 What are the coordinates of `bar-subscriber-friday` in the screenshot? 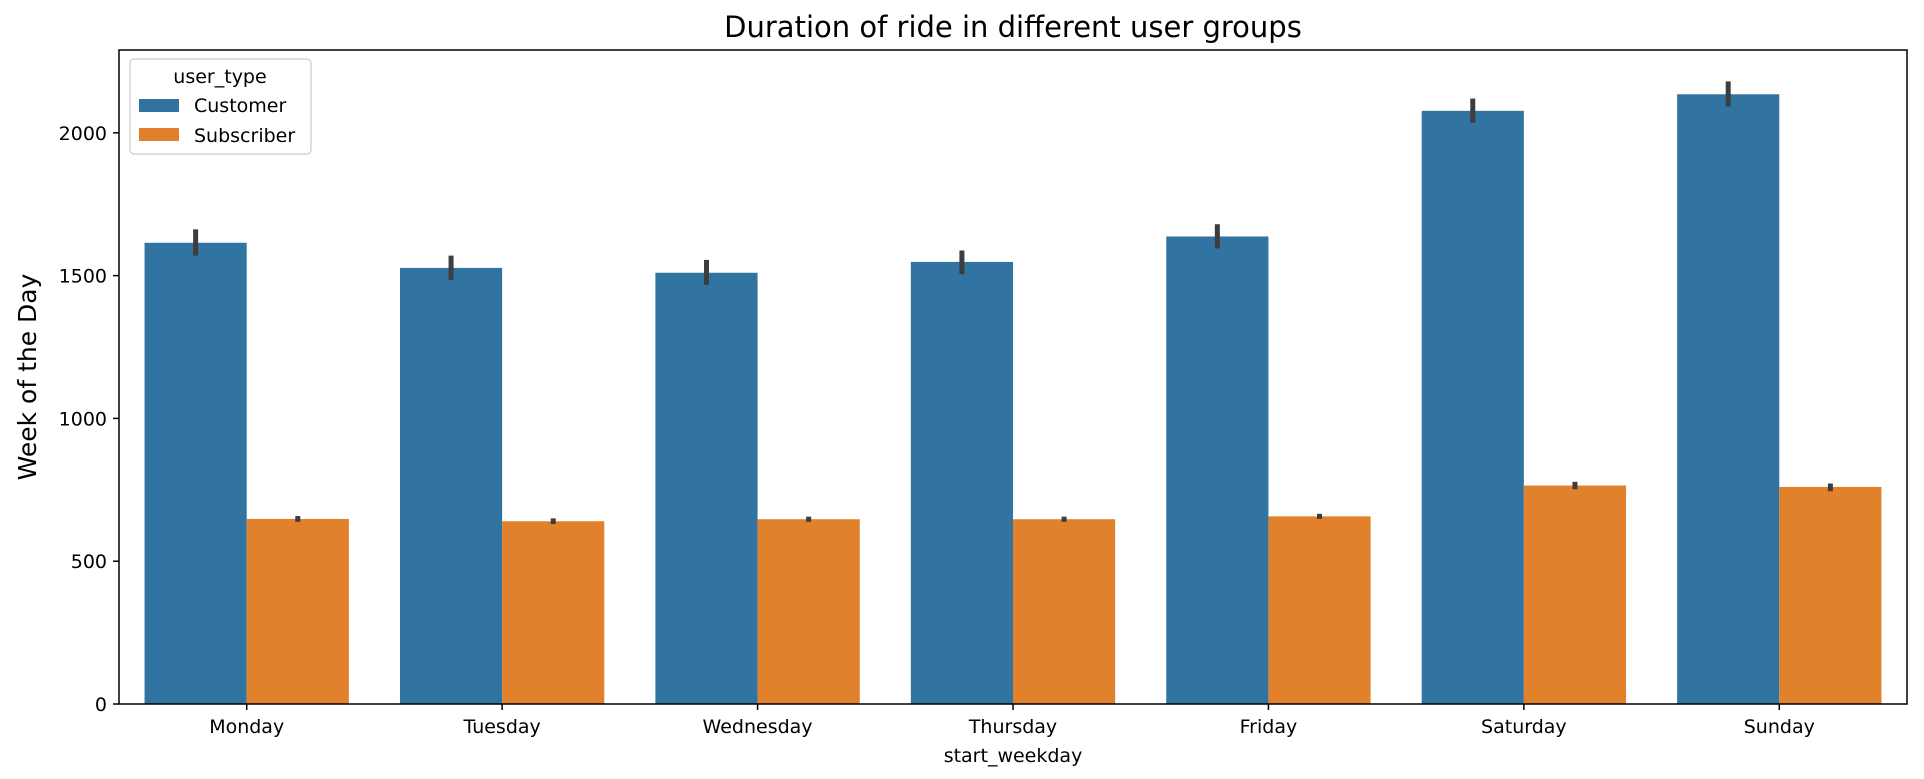 It's located at (1319, 610).